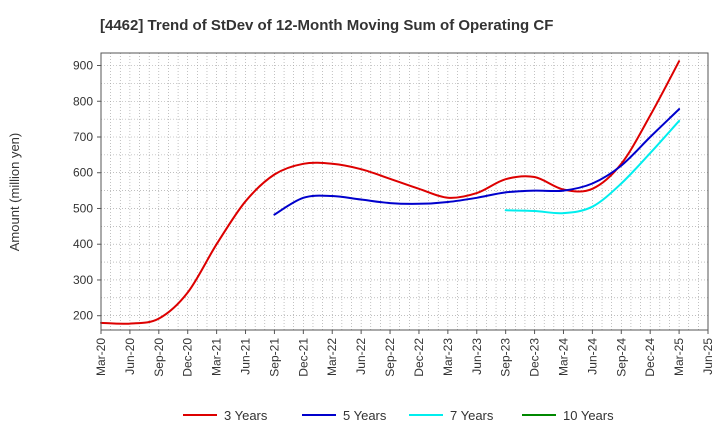  What do you see at coordinates (159, 357) in the screenshot?
I see `x-tick-label: Sep-20` at bounding box center [159, 357].